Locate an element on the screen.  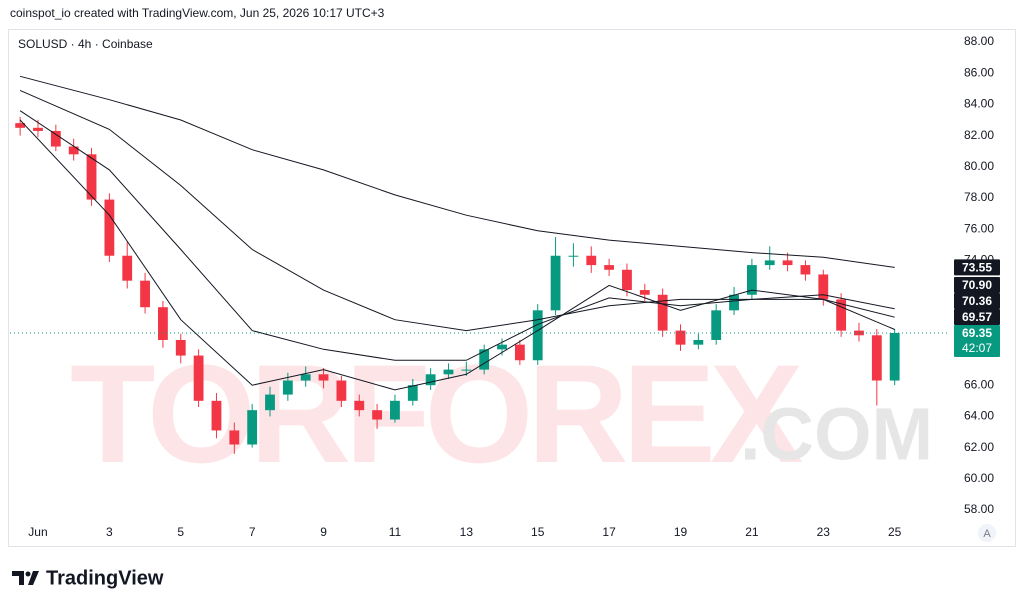
logo-icon is located at coordinates (25, 578).